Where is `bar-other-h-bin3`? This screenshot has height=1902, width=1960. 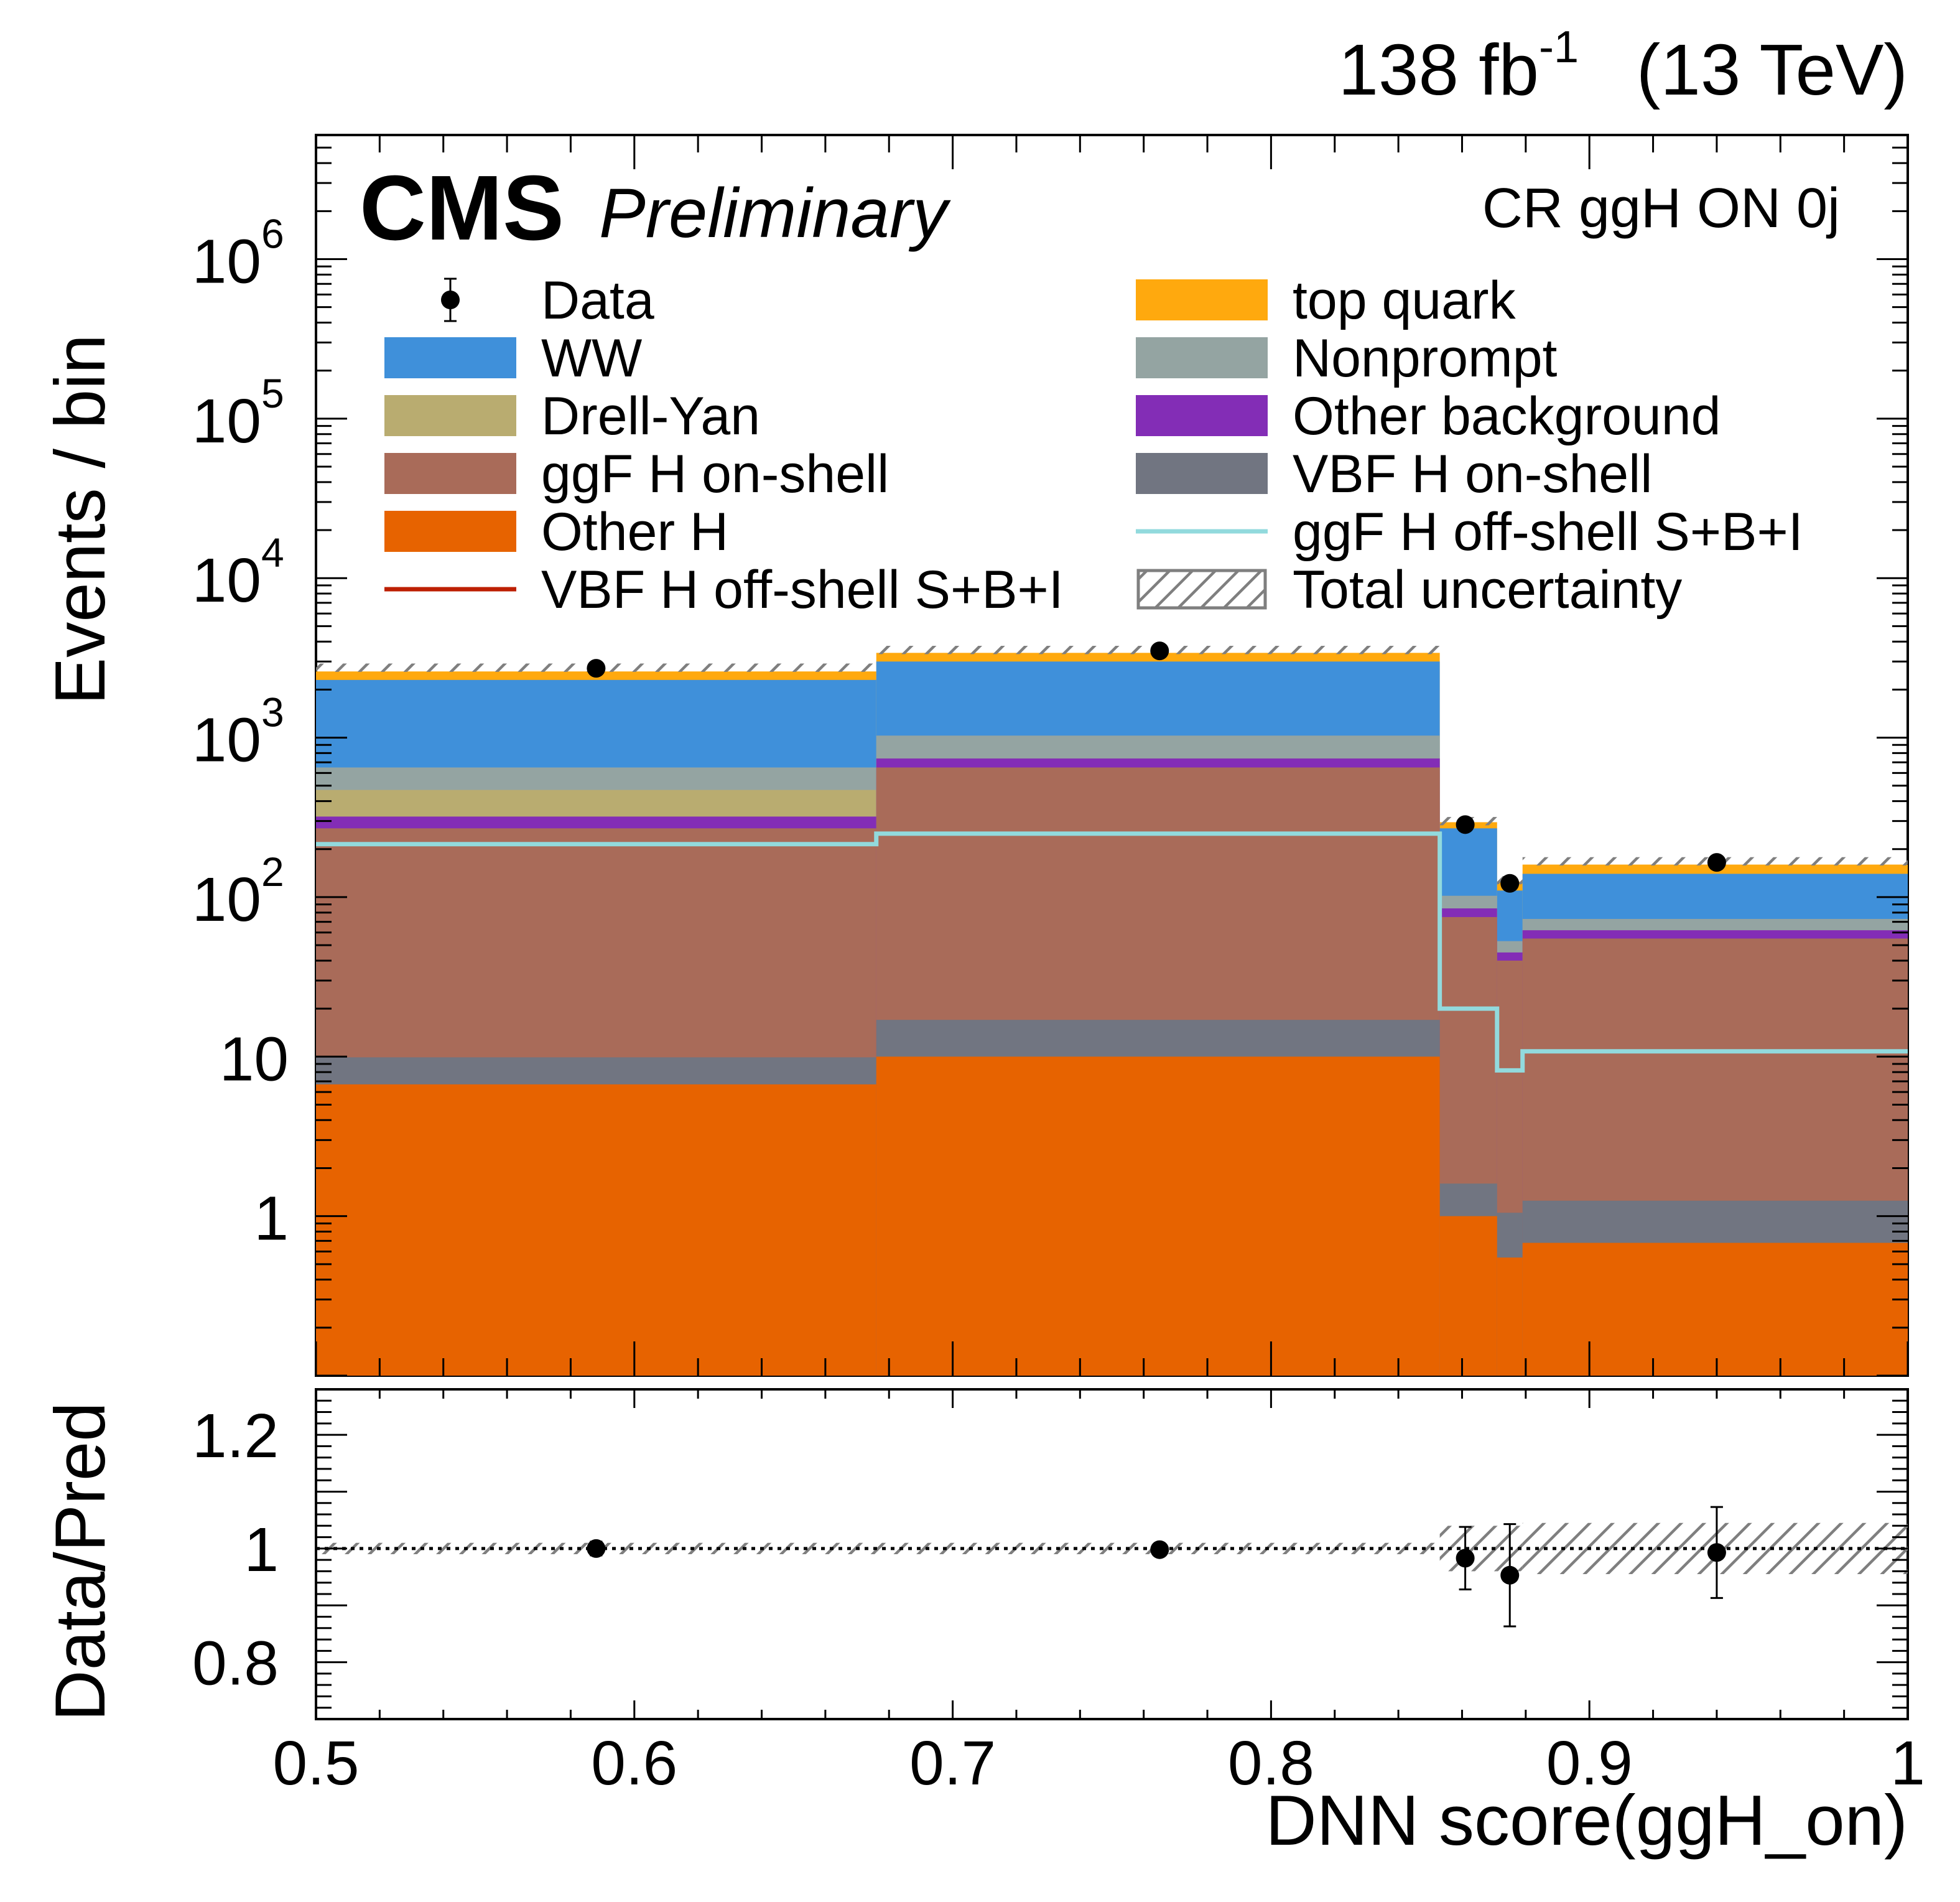 bar-other-h-bin3 is located at coordinates (1468, 1296).